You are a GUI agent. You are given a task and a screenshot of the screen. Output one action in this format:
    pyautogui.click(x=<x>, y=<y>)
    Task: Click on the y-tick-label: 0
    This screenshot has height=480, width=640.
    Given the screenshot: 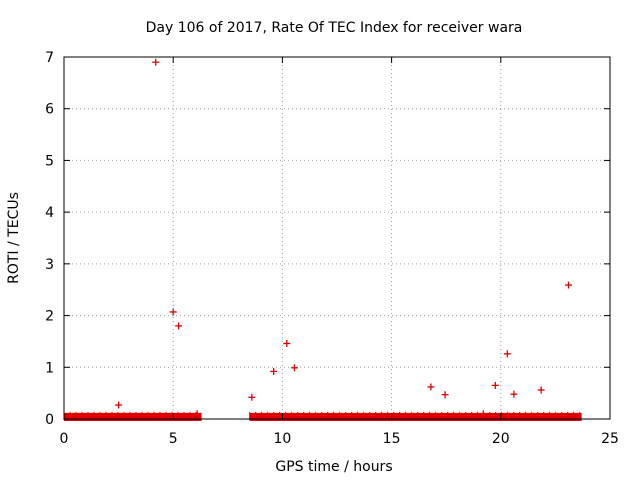 What is the action you would take?
    pyautogui.click(x=49, y=420)
    